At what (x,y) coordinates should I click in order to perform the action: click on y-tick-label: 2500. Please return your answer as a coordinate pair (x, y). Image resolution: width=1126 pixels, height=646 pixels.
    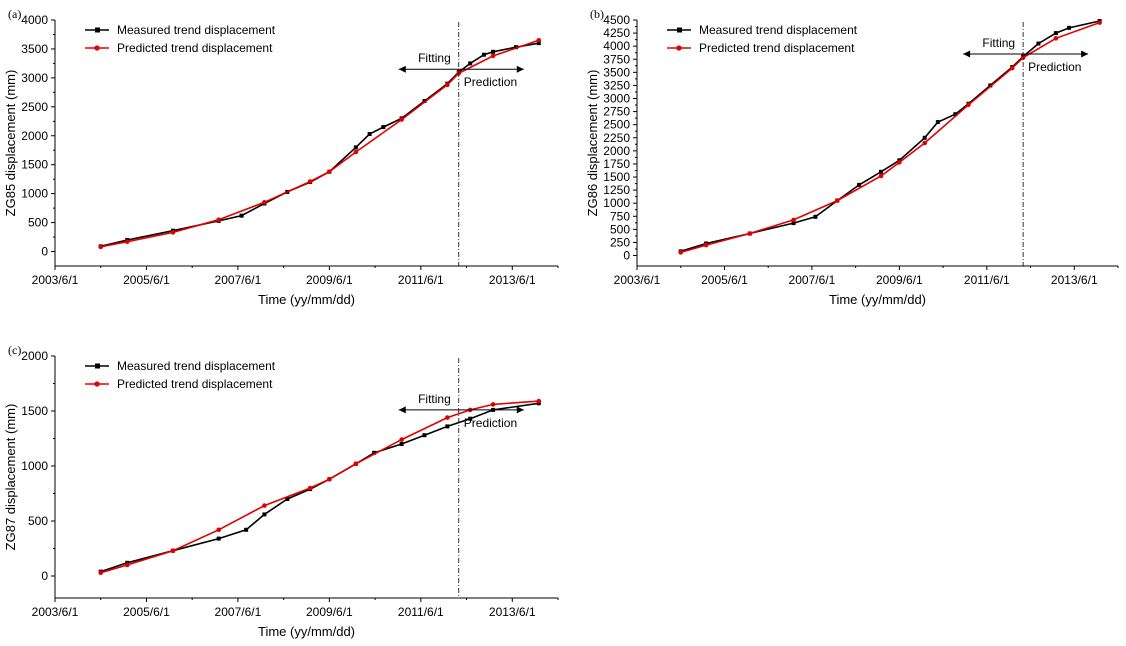
    Looking at the image, I should click on (616, 125).